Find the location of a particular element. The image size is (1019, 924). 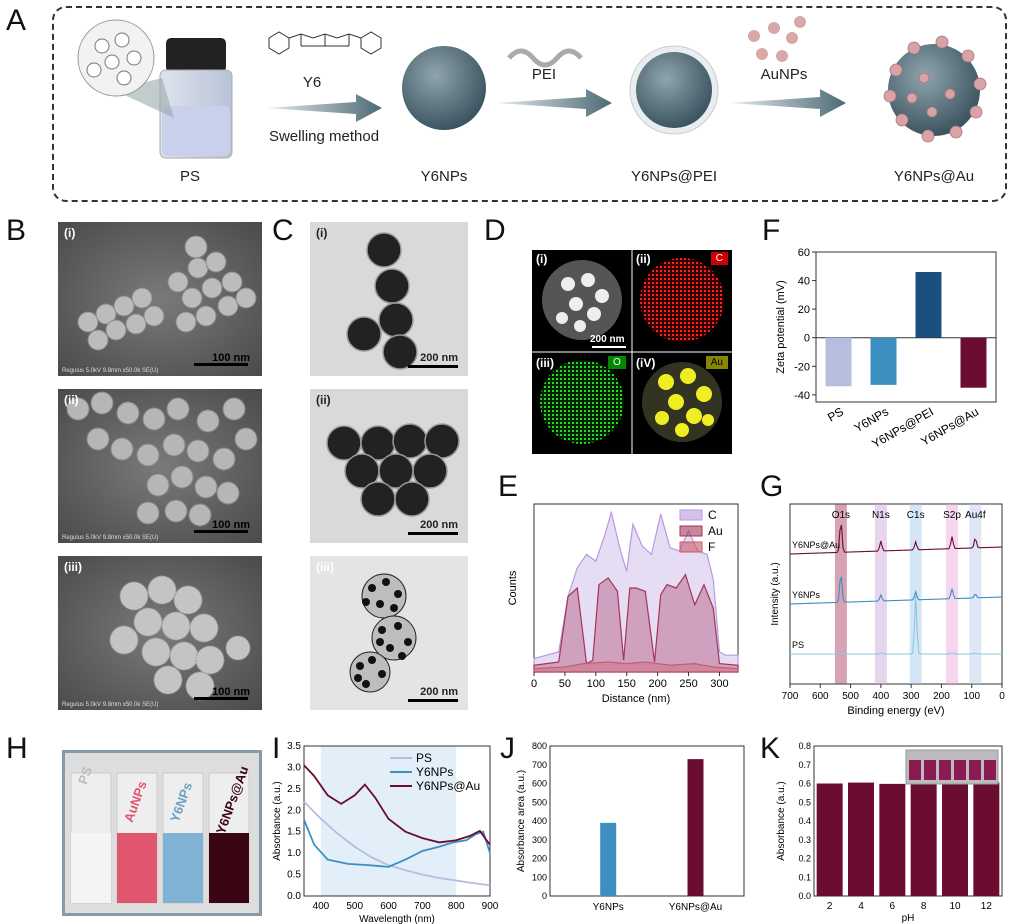

y-tick-label-k-1: 0.1 is located at coordinates (804, 877).